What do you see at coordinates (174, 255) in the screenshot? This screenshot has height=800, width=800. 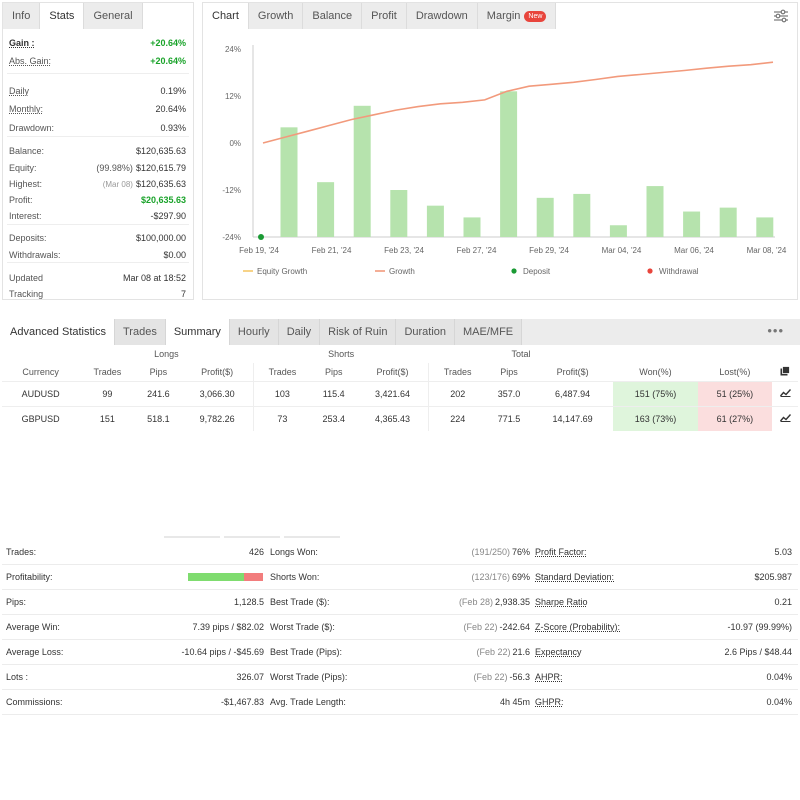 I see `stat-value: $0.00` at bounding box center [174, 255].